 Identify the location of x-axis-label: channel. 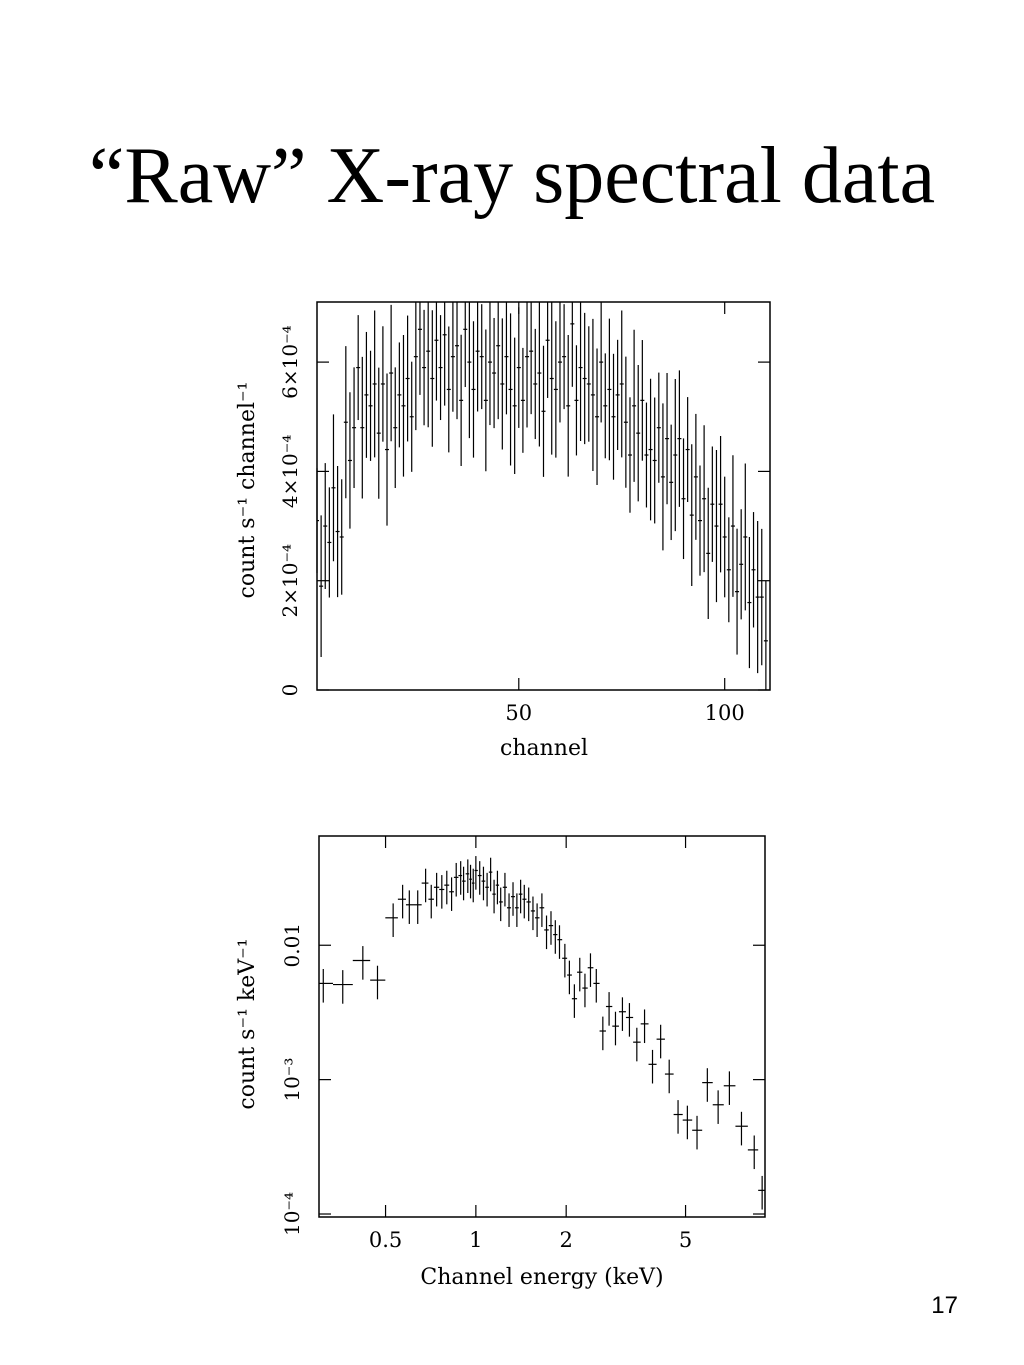
(544, 748).